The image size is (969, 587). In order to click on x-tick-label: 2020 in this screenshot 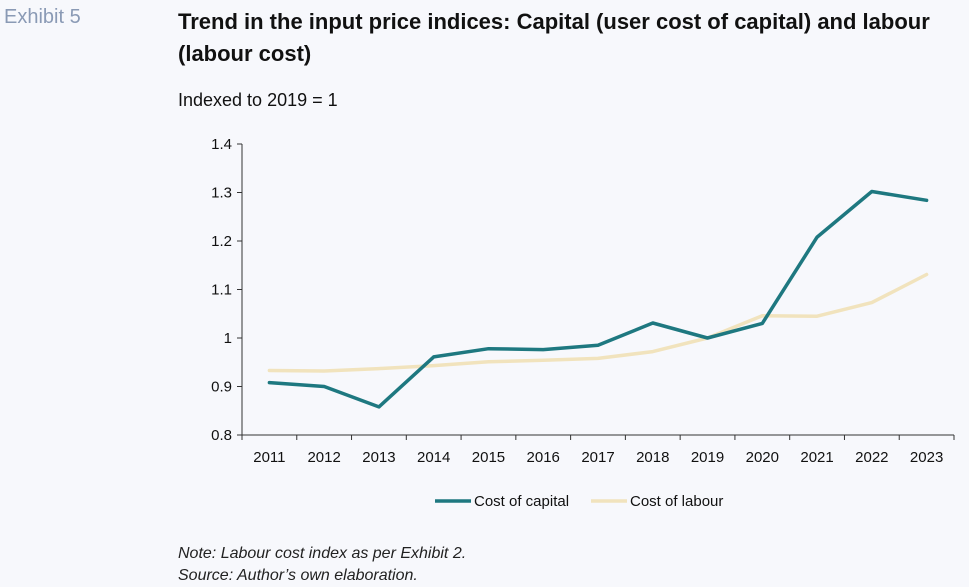, I will do `click(762, 457)`.